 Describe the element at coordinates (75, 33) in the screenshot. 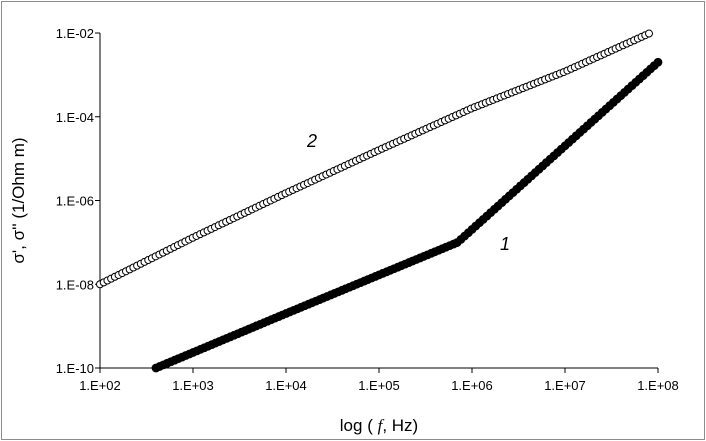

I see `y-tick-label: 1.E-02` at that location.